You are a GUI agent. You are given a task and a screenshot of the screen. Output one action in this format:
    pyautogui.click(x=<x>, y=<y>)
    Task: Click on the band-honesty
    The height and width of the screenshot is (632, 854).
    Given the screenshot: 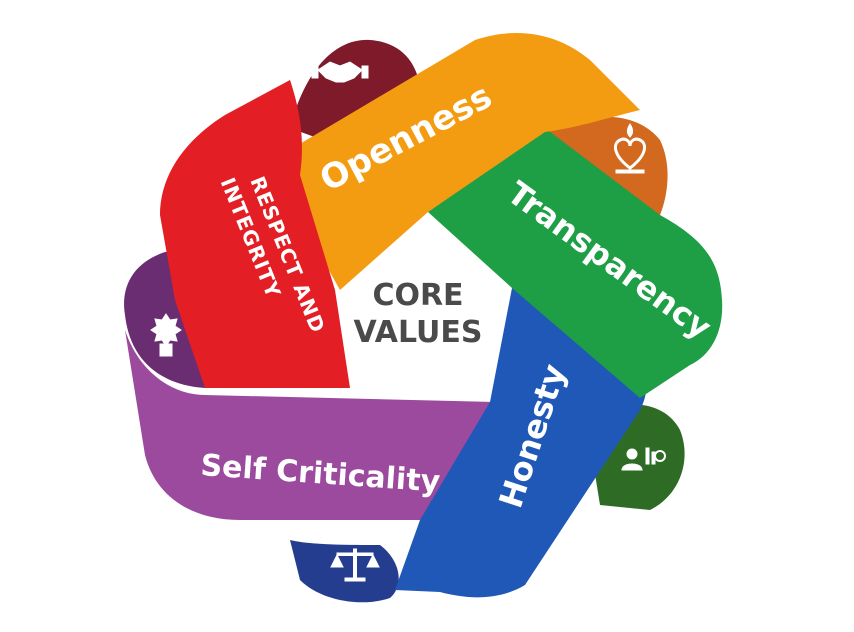 What is the action you would take?
    pyautogui.click(x=521, y=443)
    